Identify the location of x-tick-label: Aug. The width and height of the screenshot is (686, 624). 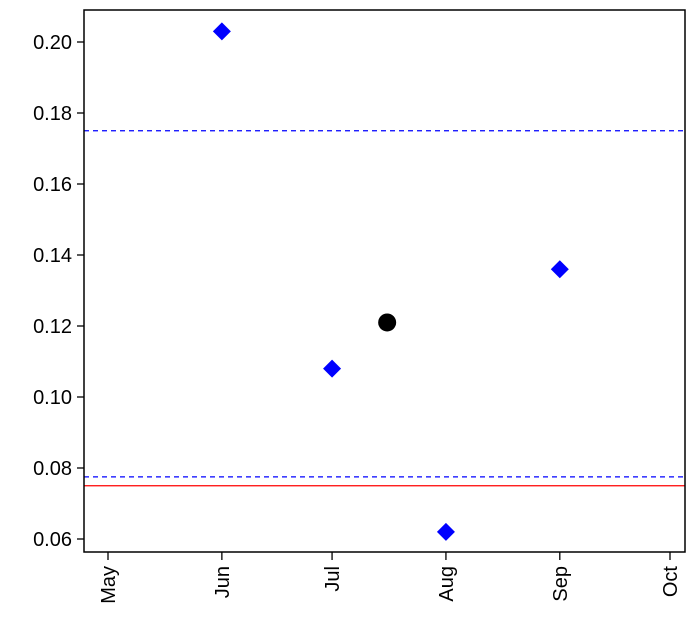
(447, 584).